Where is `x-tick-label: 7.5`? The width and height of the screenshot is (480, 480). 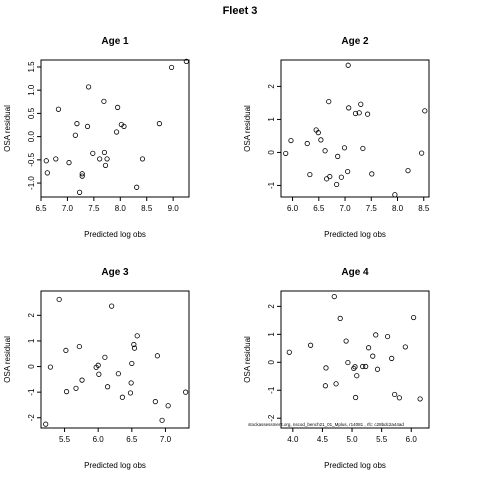
x-tick-label: 7.5 is located at coordinates (94, 208).